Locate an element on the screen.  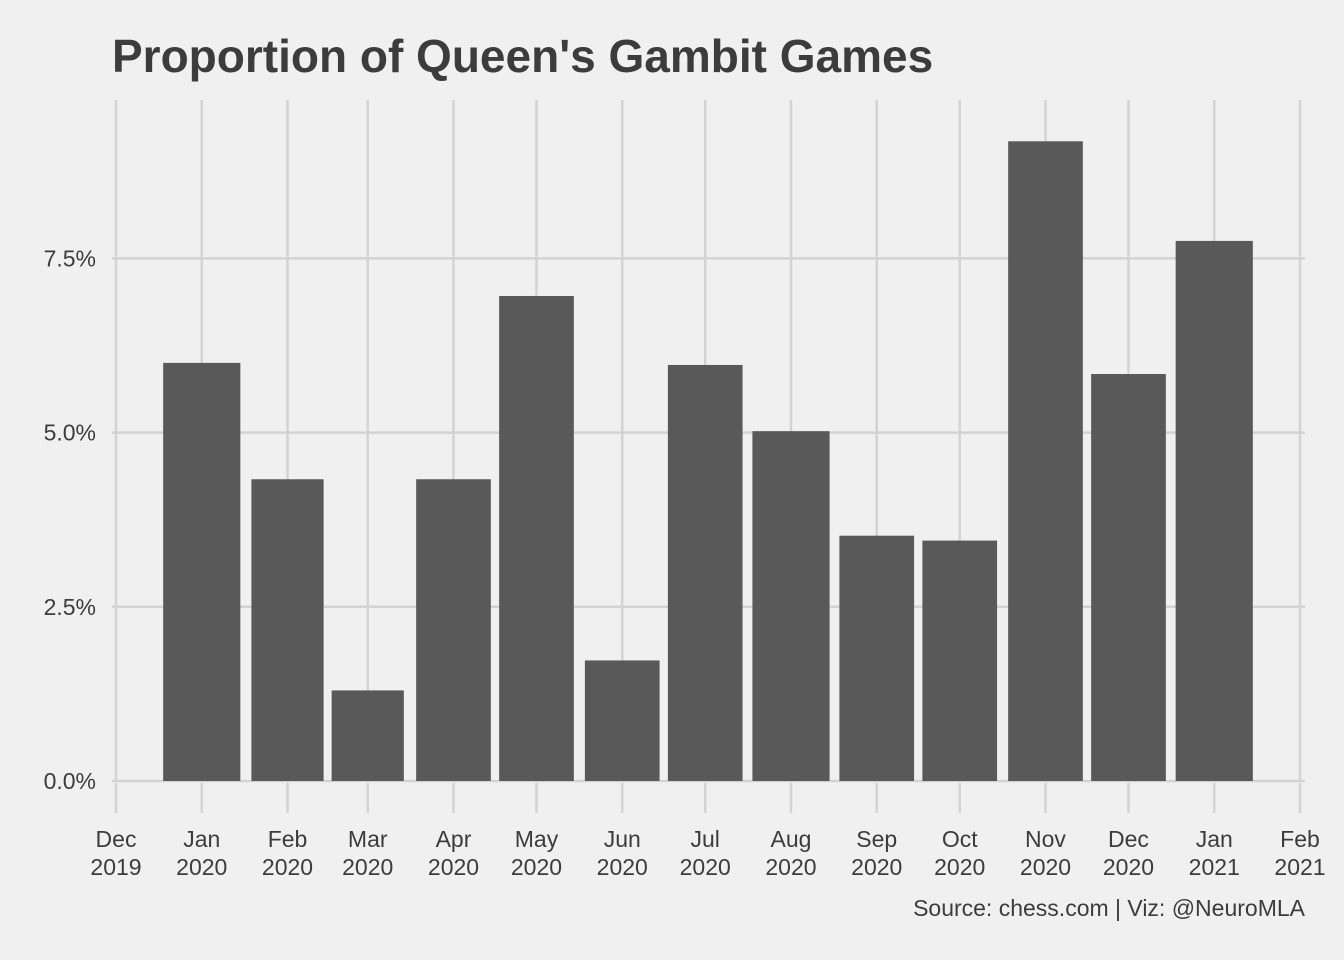
x-tick-label: Apr 2020 is located at coordinates (453, 853).